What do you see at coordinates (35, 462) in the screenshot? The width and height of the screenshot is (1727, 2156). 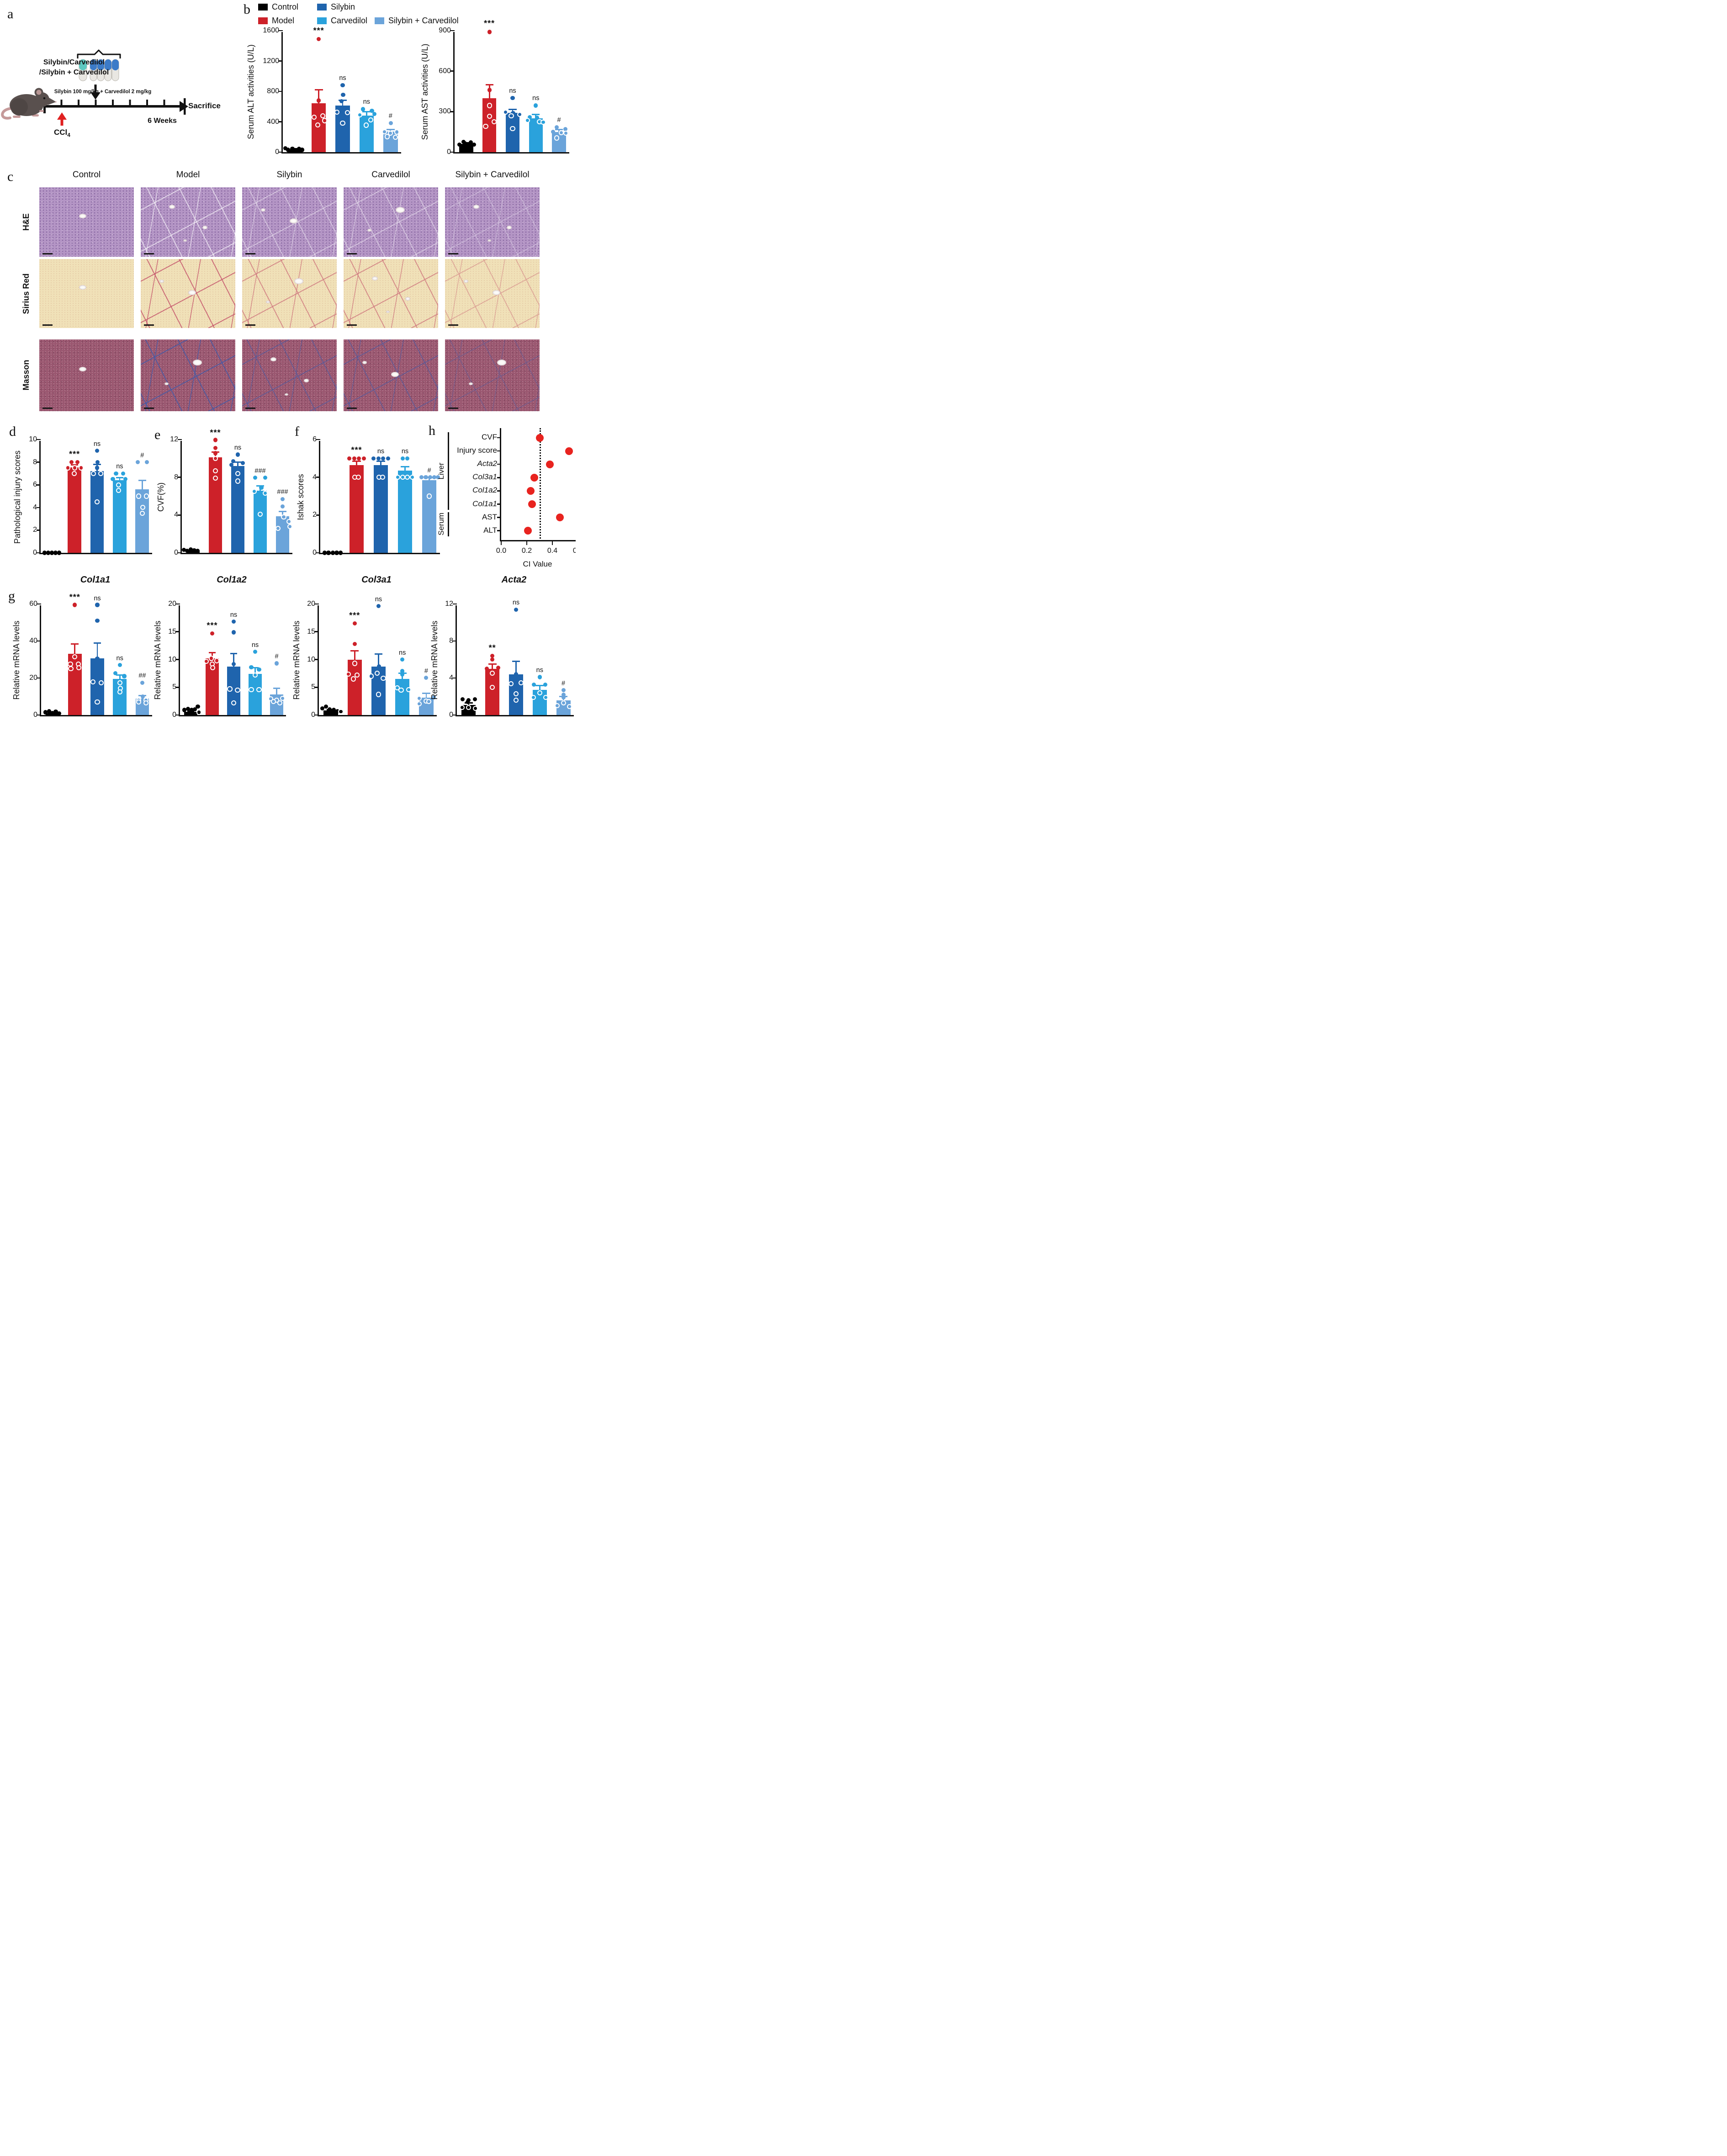 I see `y-tick-label: 8` at bounding box center [35, 462].